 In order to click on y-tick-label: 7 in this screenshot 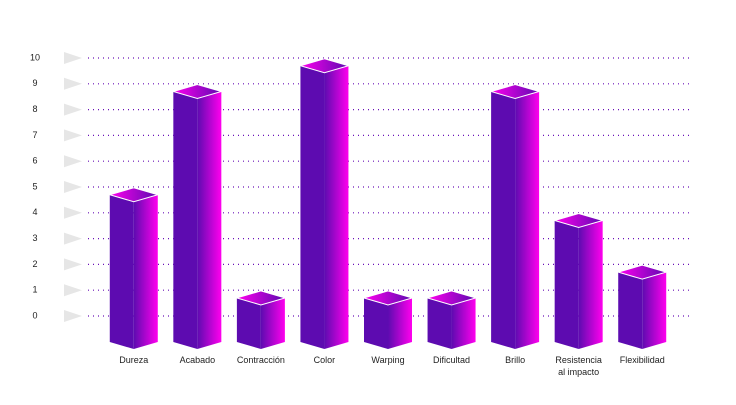, I will do `click(34, 135)`.